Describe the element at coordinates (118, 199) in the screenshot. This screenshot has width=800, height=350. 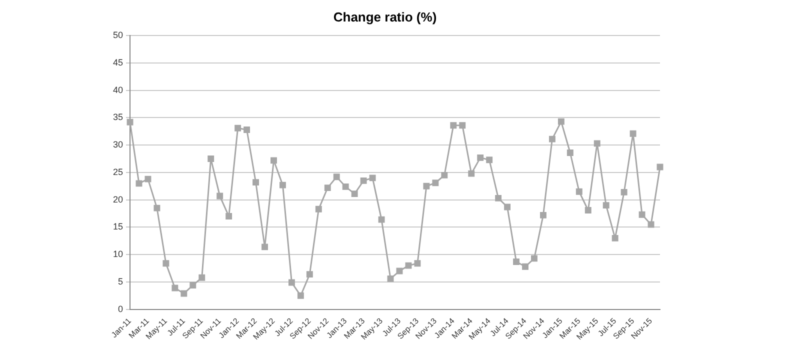
I see `y-tick-label: 20` at that location.